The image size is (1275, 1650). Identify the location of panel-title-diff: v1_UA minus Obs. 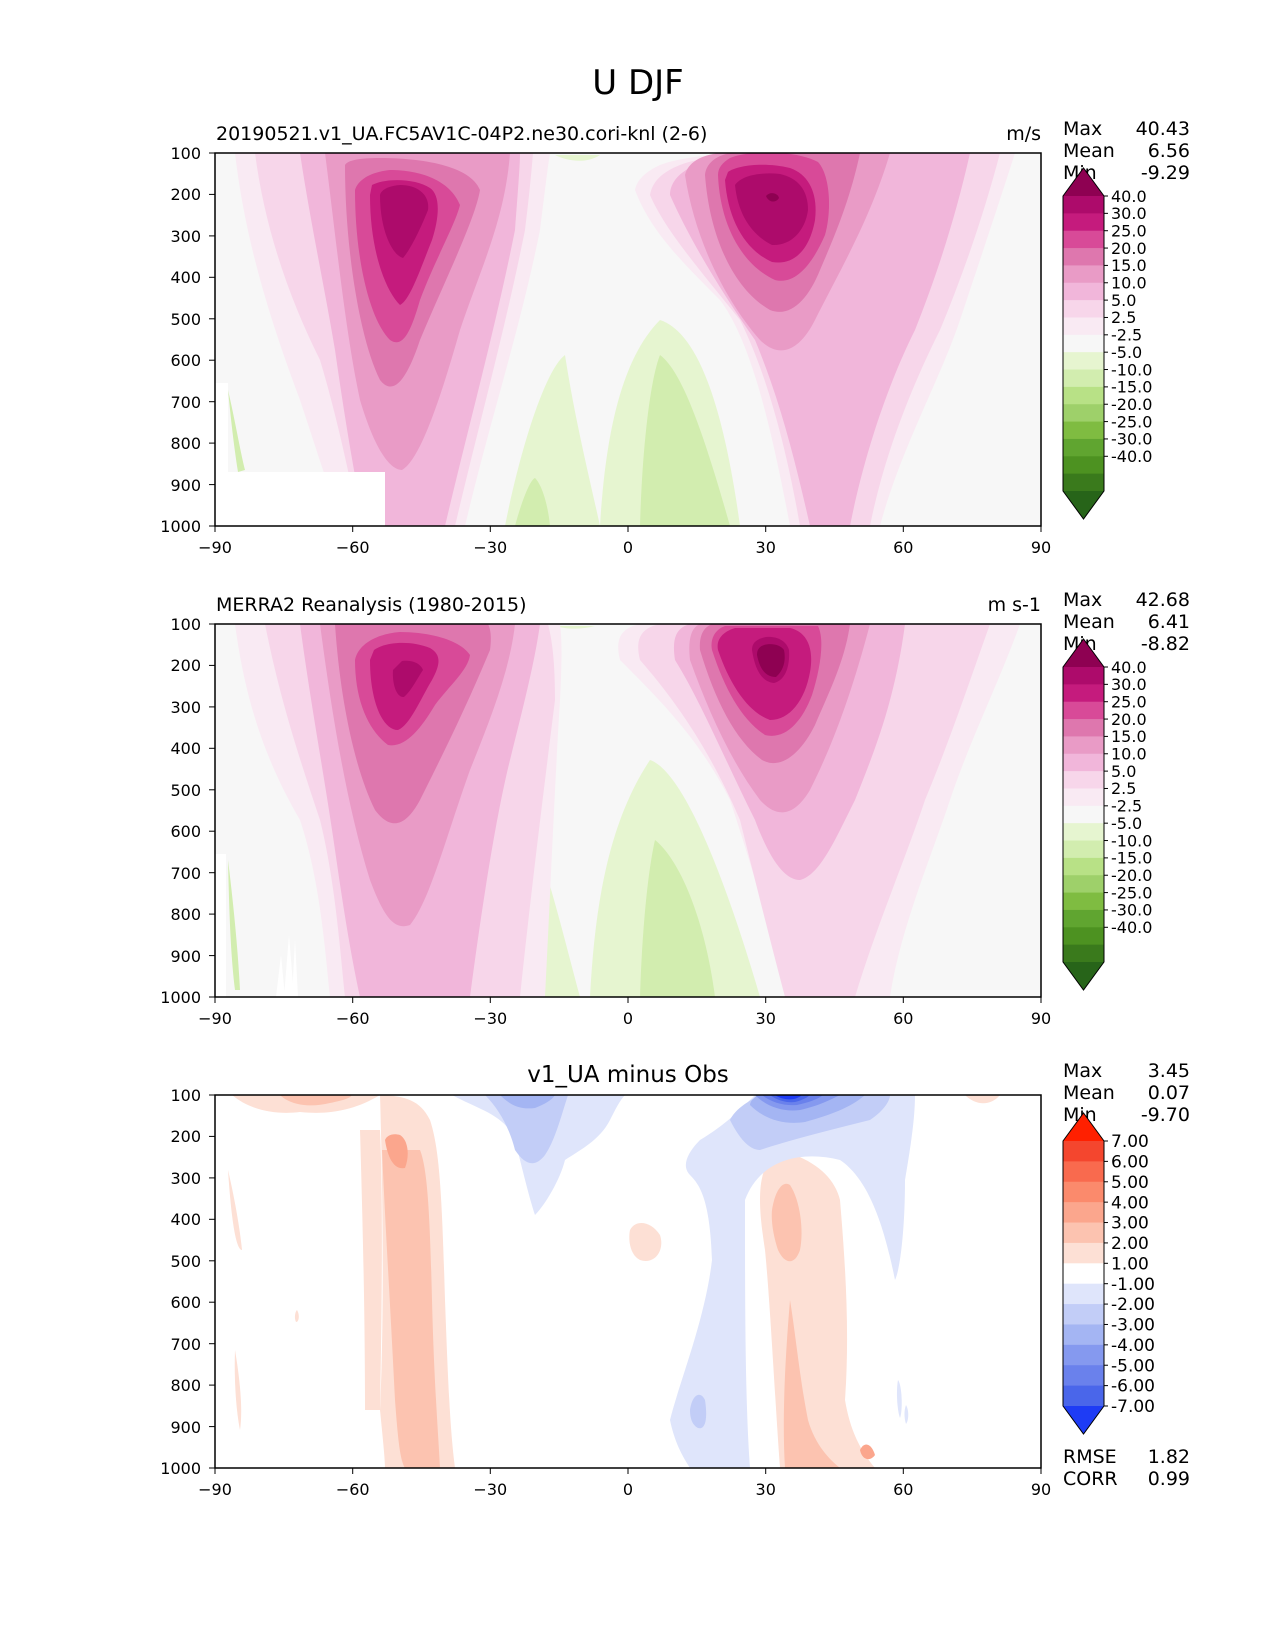
(628, 1075).